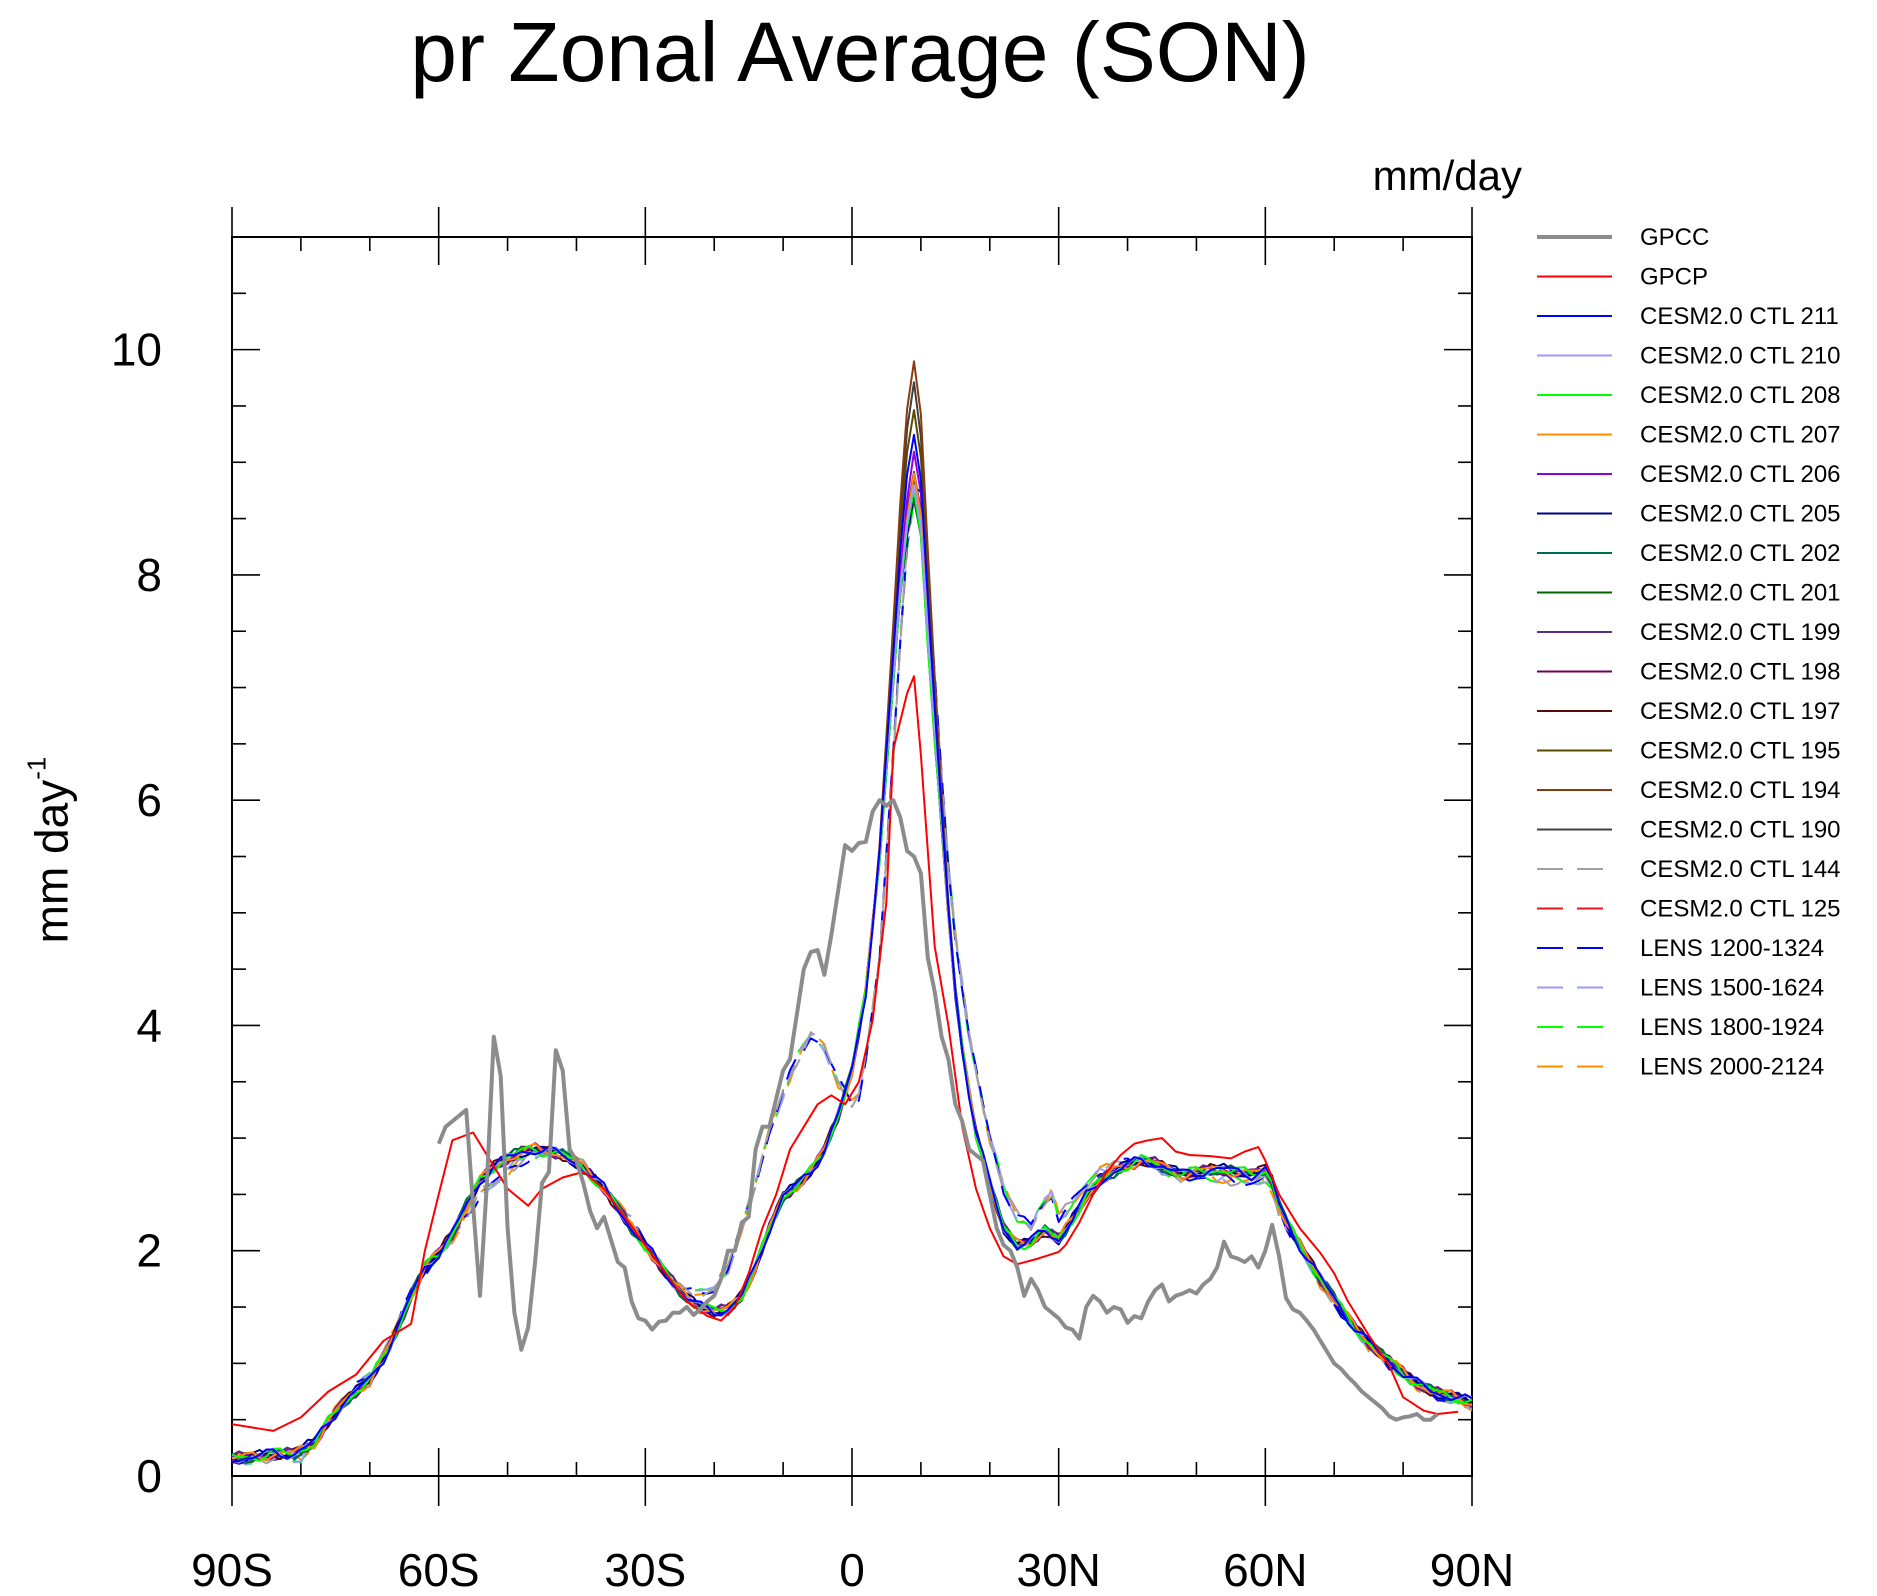 This screenshot has height=1596, width=1877. Describe the element at coordinates (232, 1570) in the screenshot. I see `x-tick-label: 90S` at that location.